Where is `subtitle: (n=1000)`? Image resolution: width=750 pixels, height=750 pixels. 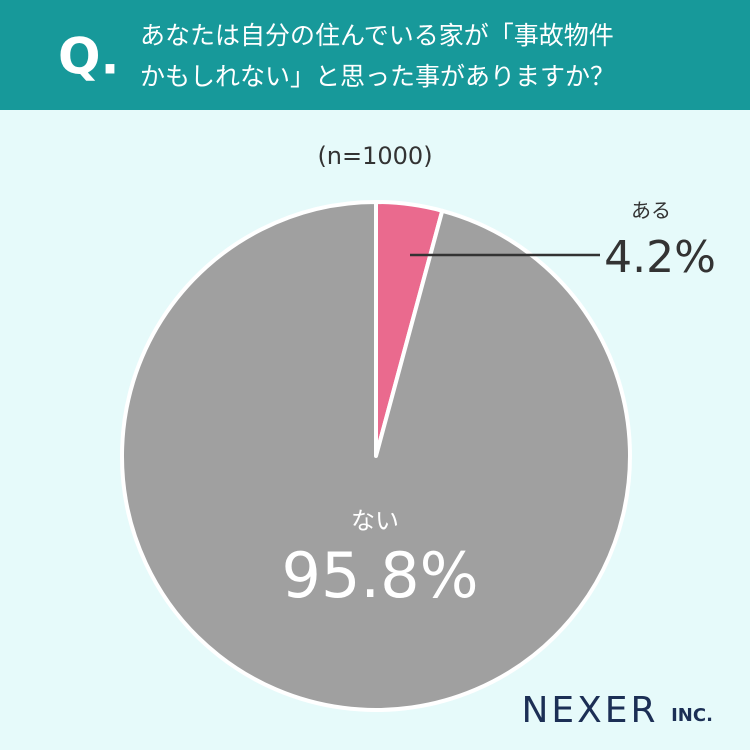 subtitle: (n=1000) is located at coordinates (374, 156).